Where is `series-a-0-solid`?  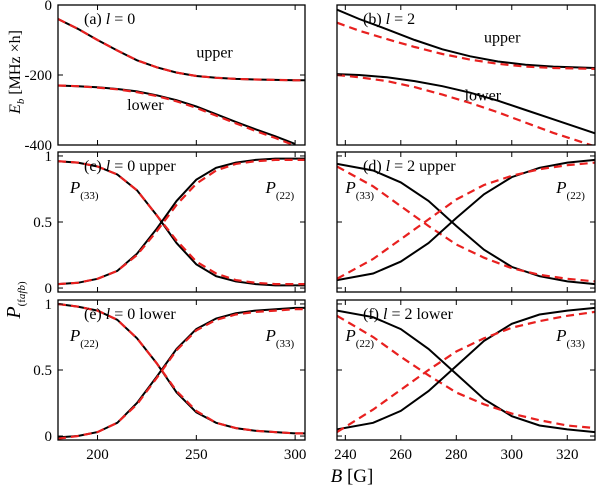
series-a-0-solid is located at coordinates (181, 50).